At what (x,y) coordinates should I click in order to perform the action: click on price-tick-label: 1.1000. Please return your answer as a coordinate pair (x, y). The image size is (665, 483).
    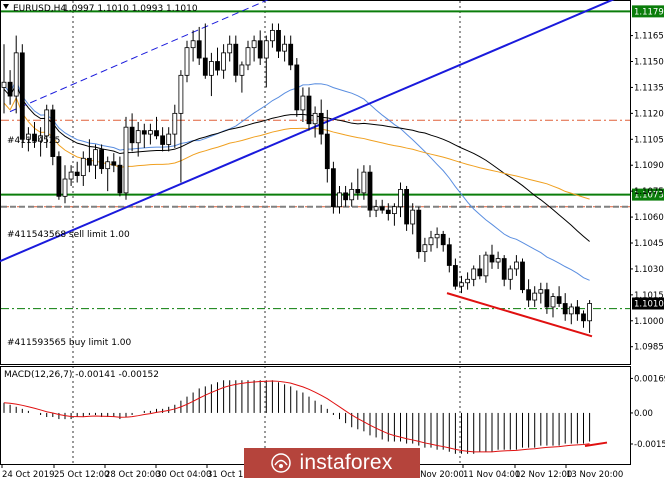
    Looking at the image, I should click on (649, 322).